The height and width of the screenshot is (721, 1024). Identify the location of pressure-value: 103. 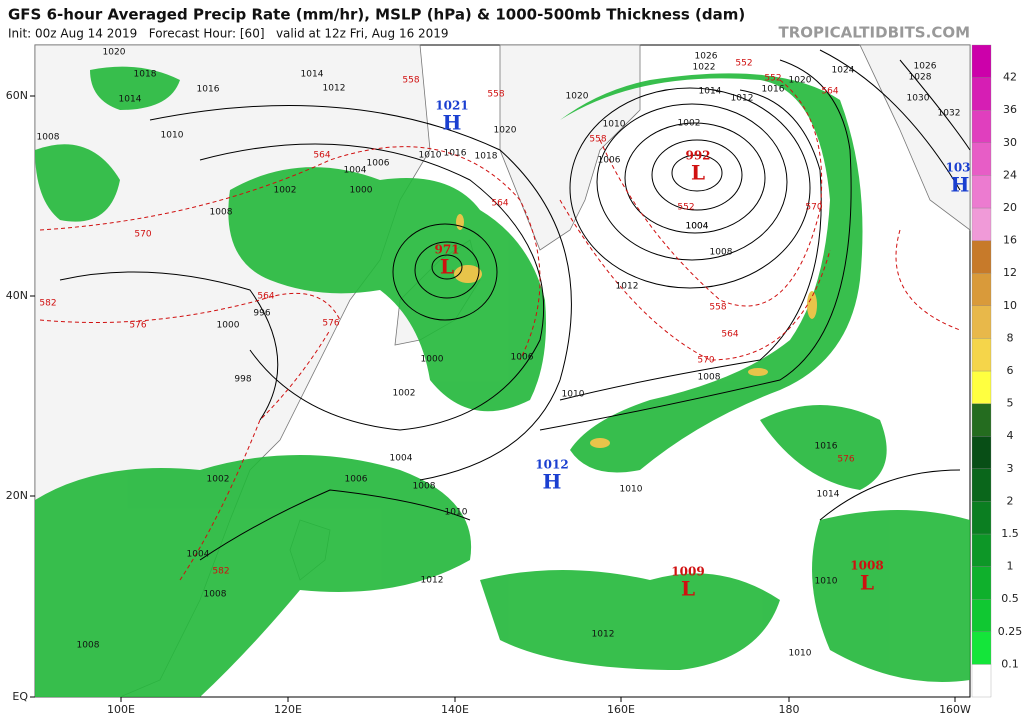
(957, 168).